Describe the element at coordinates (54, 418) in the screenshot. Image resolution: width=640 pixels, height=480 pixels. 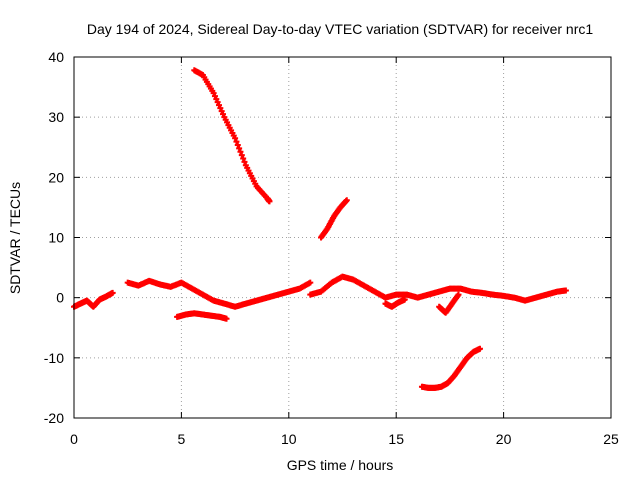
I see `y-tick-label: -20` at that location.